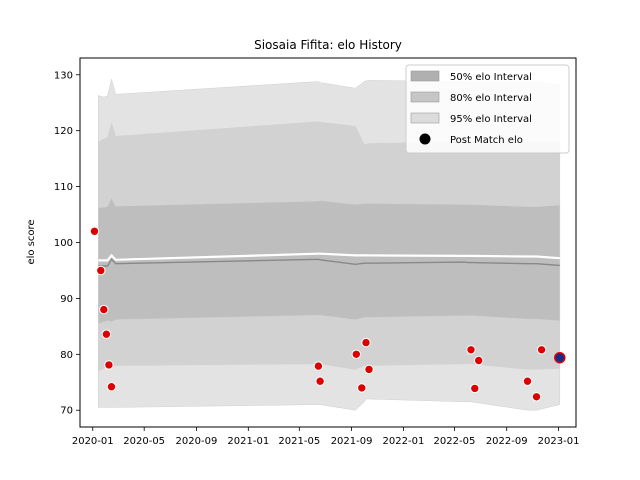 The width and height of the screenshot is (640, 480). What do you see at coordinates (491, 77) in the screenshot?
I see `legend-label: 50% elo Interval` at bounding box center [491, 77].